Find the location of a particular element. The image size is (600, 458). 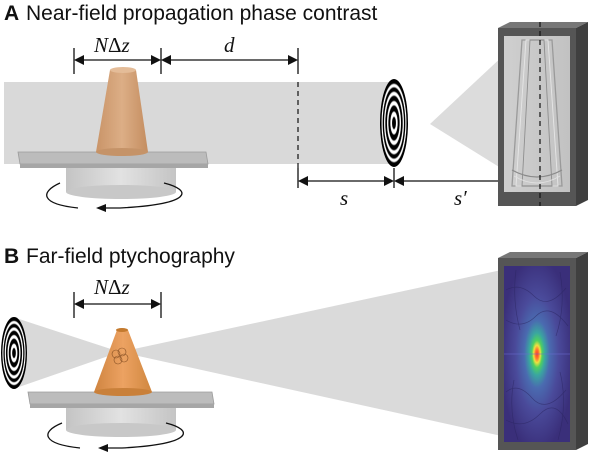

panel-a-rotation-arrowhead is located at coordinates (101, 208).